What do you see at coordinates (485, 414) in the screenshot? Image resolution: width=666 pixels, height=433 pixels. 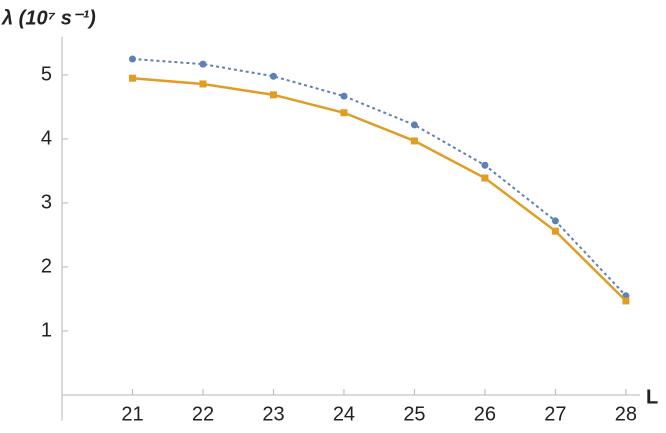 I see `x-tick-label: 26` at bounding box center [485, 414].